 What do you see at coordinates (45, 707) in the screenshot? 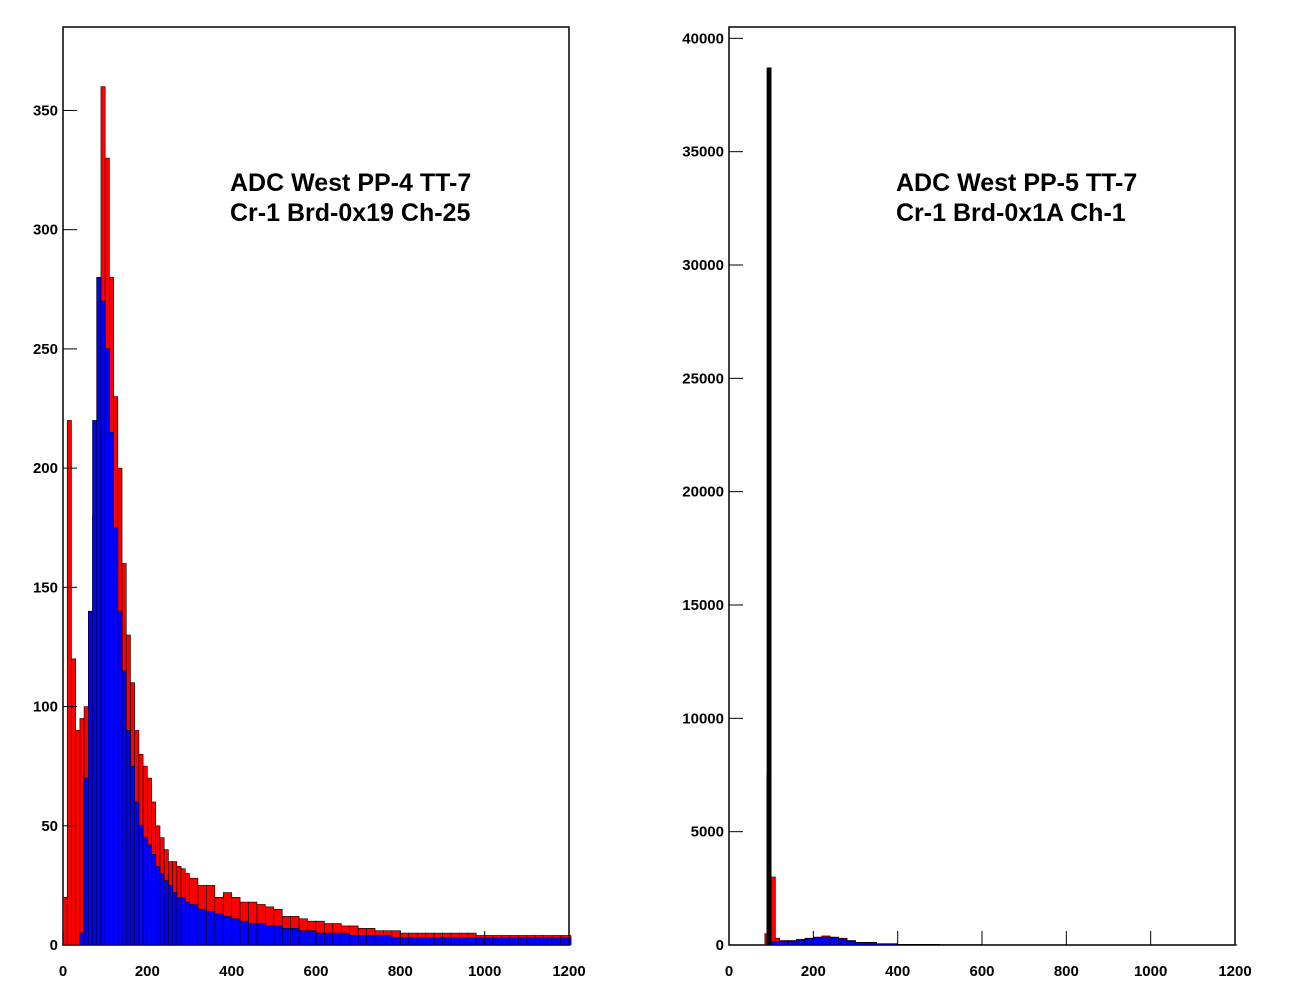
I see `y-tick-label: 100` at bounding box center [45, 707].